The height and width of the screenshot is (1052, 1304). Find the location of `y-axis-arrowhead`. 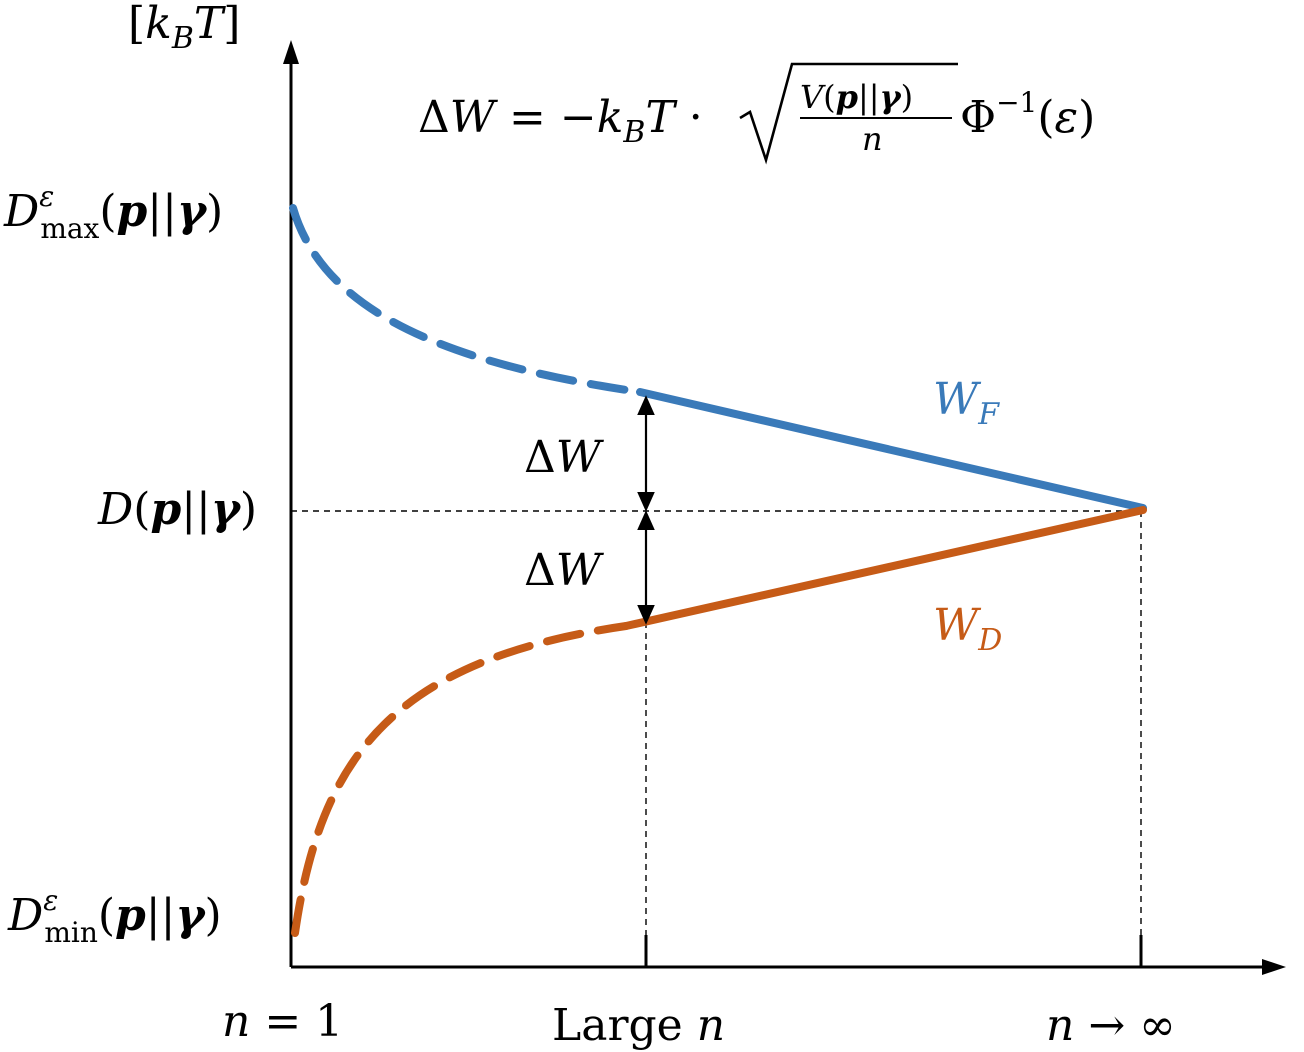

y-axis-arrowhead is located at coordinates (291, 52).